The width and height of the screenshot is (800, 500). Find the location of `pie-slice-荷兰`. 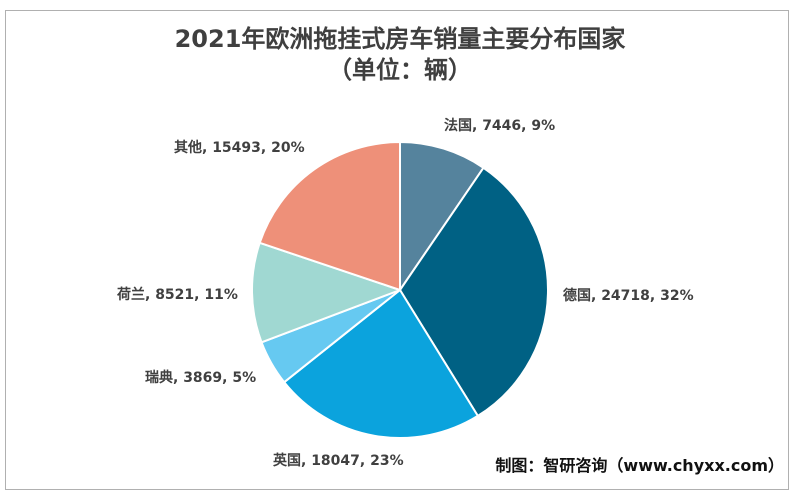

pie-slice-荷兰 is located at coordinates (326, 292).